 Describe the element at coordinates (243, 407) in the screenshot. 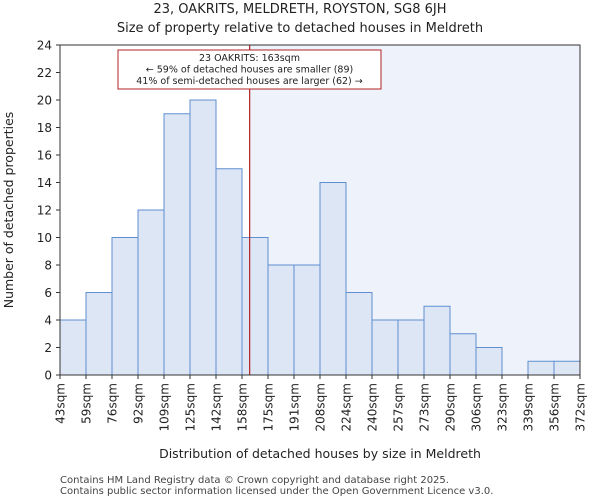

I see `x-tick-label: 158sqm` at that location.